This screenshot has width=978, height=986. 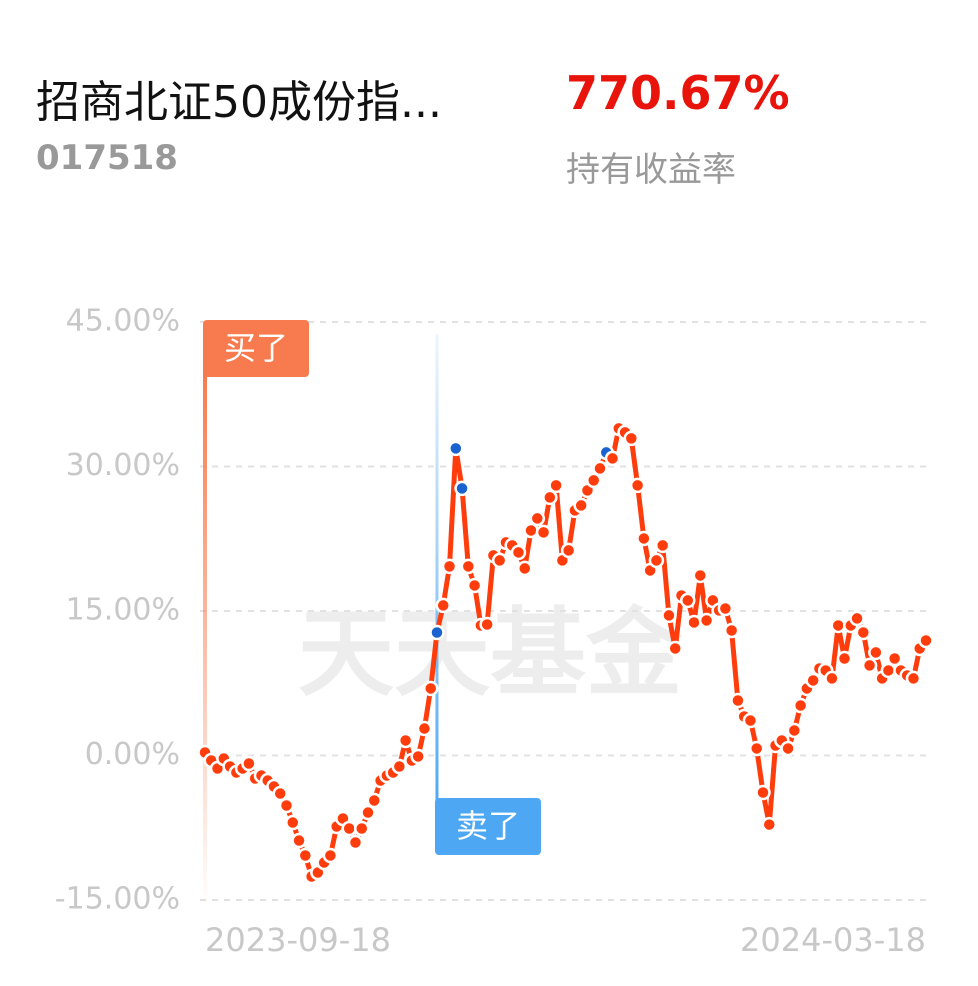 What do you see at coordinates (678, 93) in the screenshot?
I see `fund-return: 770.67%` at bounding box center [678, 93].